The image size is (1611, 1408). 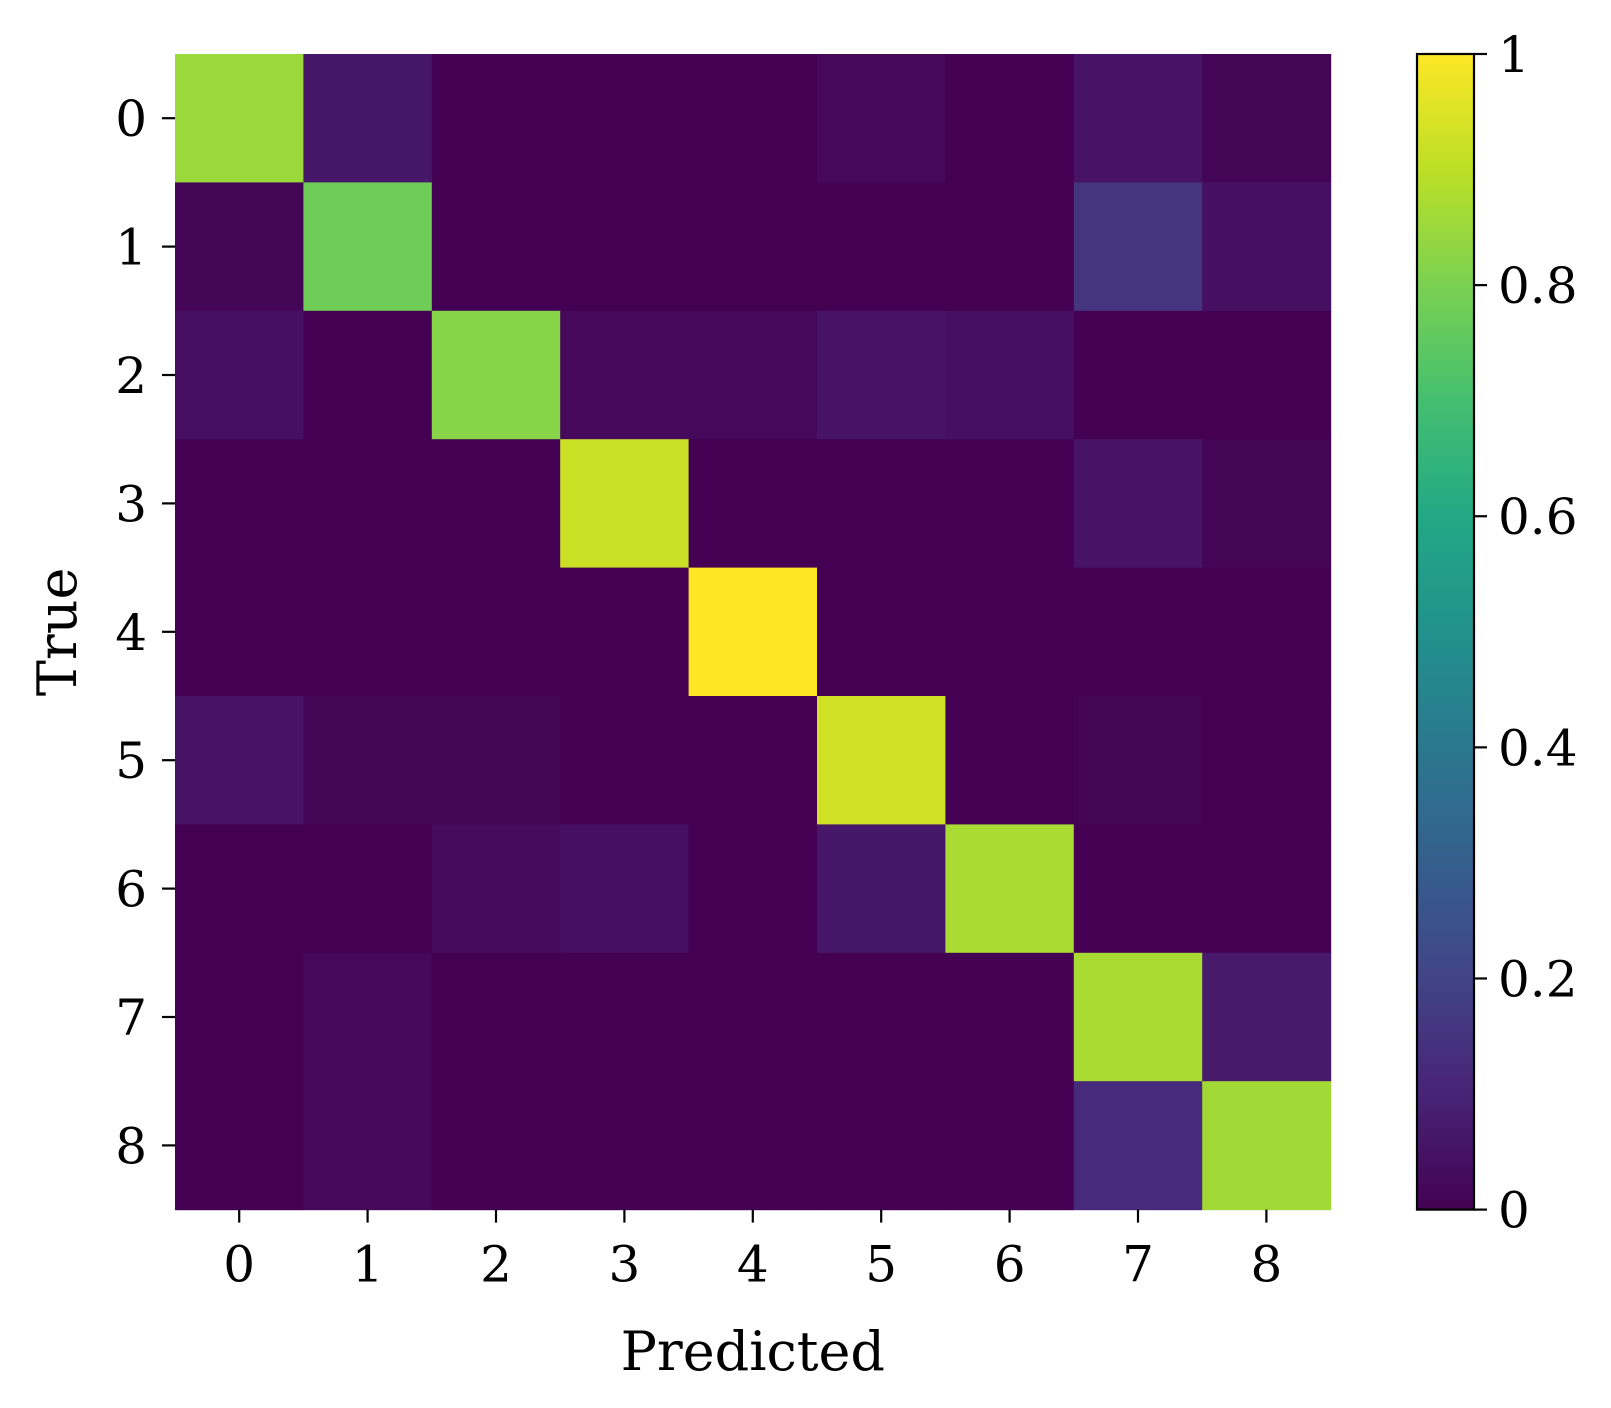 I want to click on colorbar-tick-label: 1, so click(x=1514, y=55).